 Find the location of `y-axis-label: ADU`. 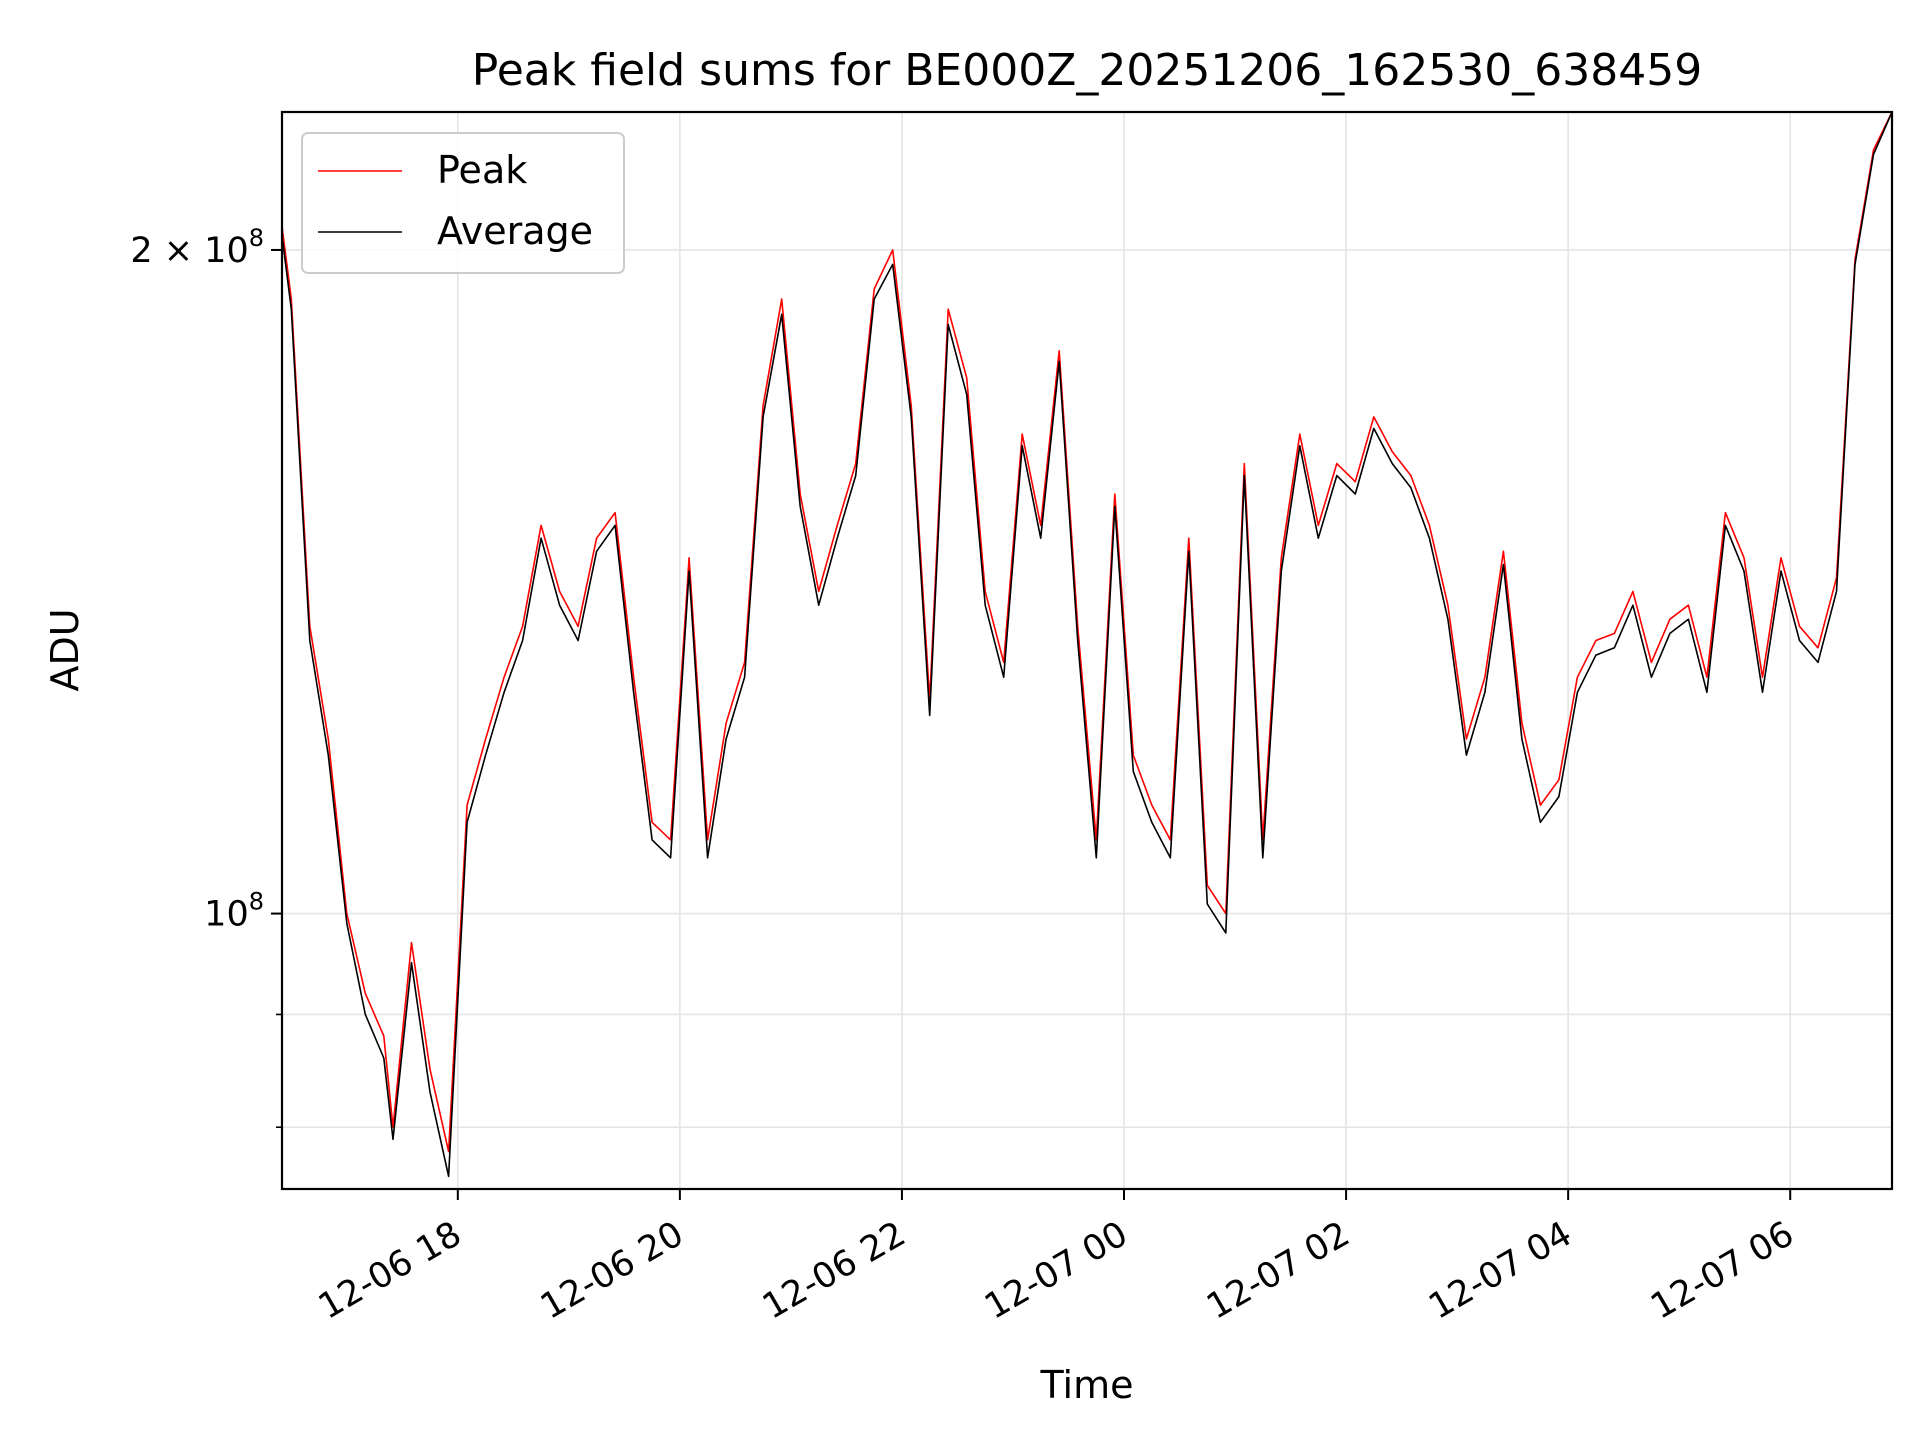

y-axis-label: ADU is located at coordinates (65, 649).